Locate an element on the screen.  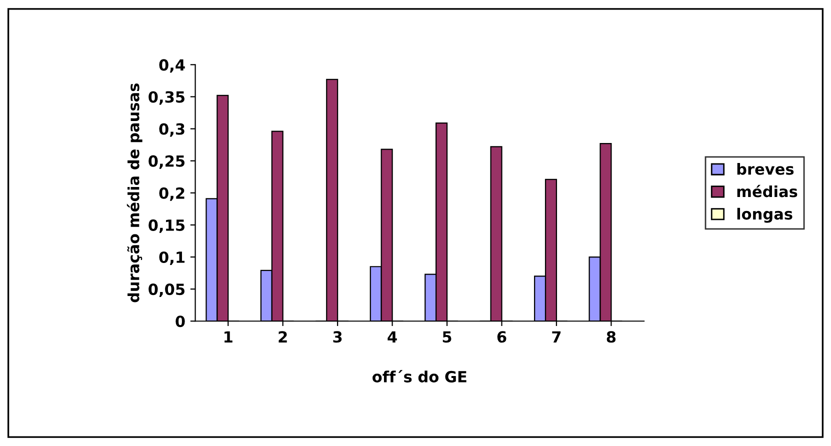
y-tick-label: 0,3 is located at coordinates (171, 130).